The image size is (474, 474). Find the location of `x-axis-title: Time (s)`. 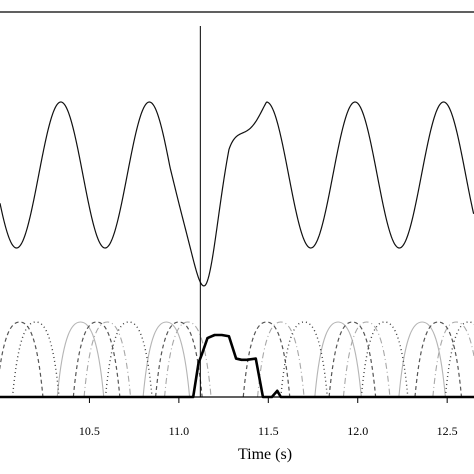

x-axis-title: Time (s) is located at coordinates (265, 454).